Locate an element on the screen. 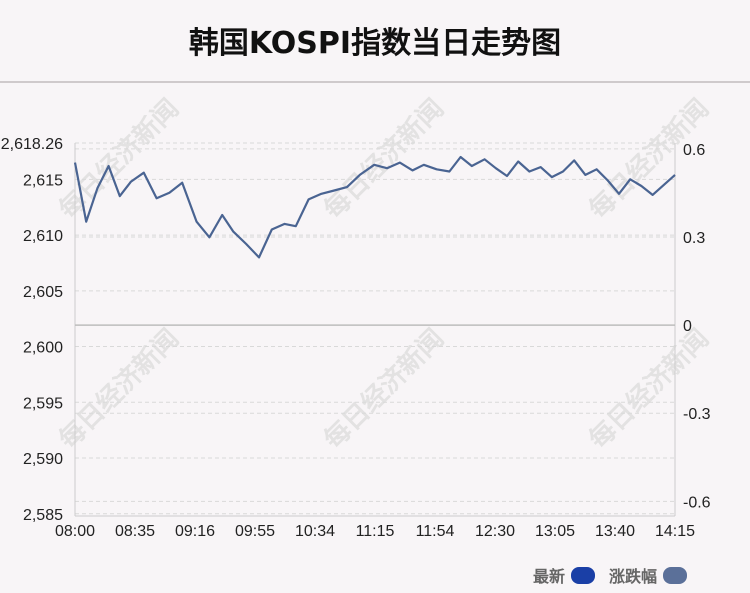 This screenshot has width=750, height=593. y-left-tick-label: 2,585 is located at coordinates (43, 515).